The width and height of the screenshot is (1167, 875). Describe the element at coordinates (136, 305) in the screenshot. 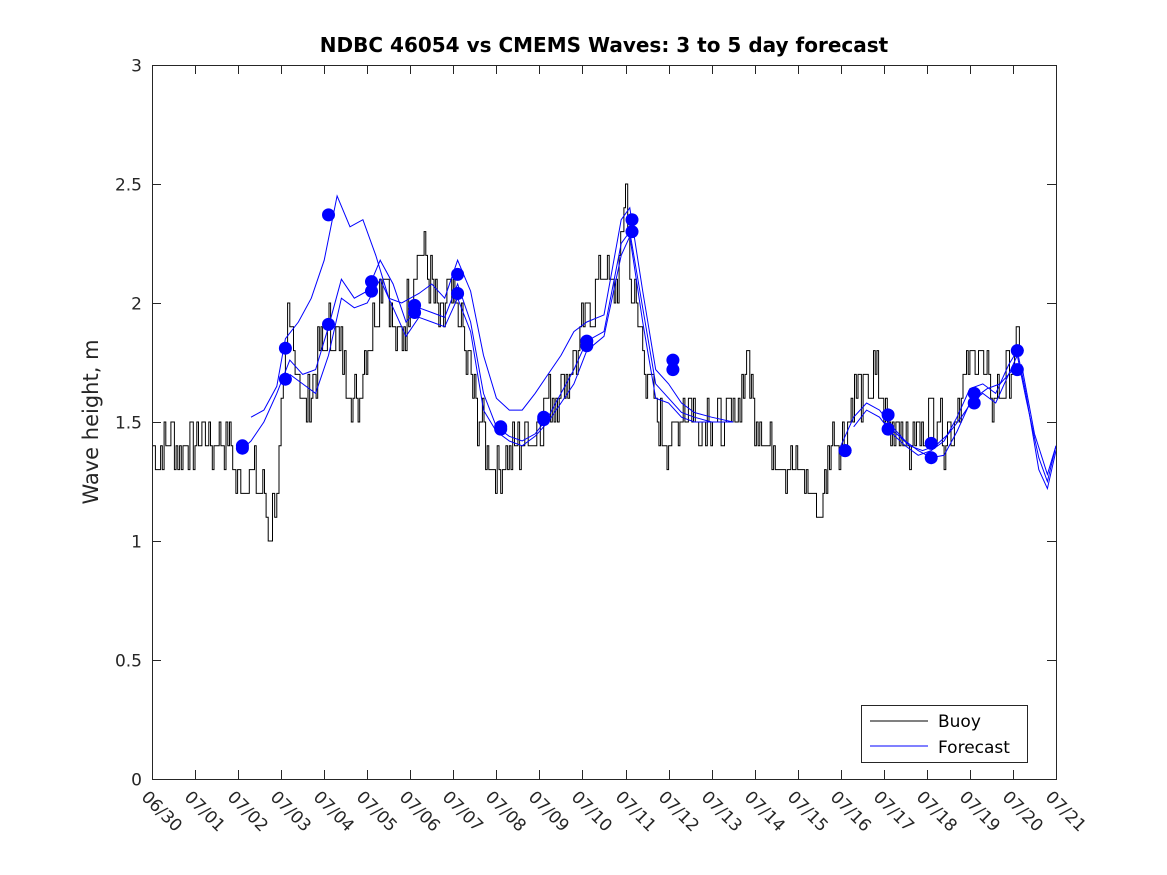

I see `y-tick-label: 2` at that location.